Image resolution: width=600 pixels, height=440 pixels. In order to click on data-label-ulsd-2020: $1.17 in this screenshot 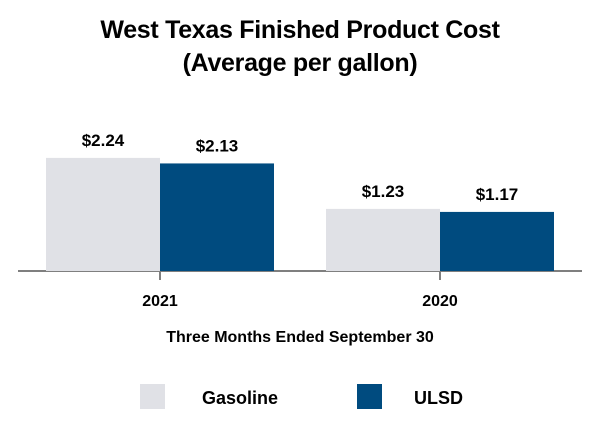, I will do `click(497, 194)`.